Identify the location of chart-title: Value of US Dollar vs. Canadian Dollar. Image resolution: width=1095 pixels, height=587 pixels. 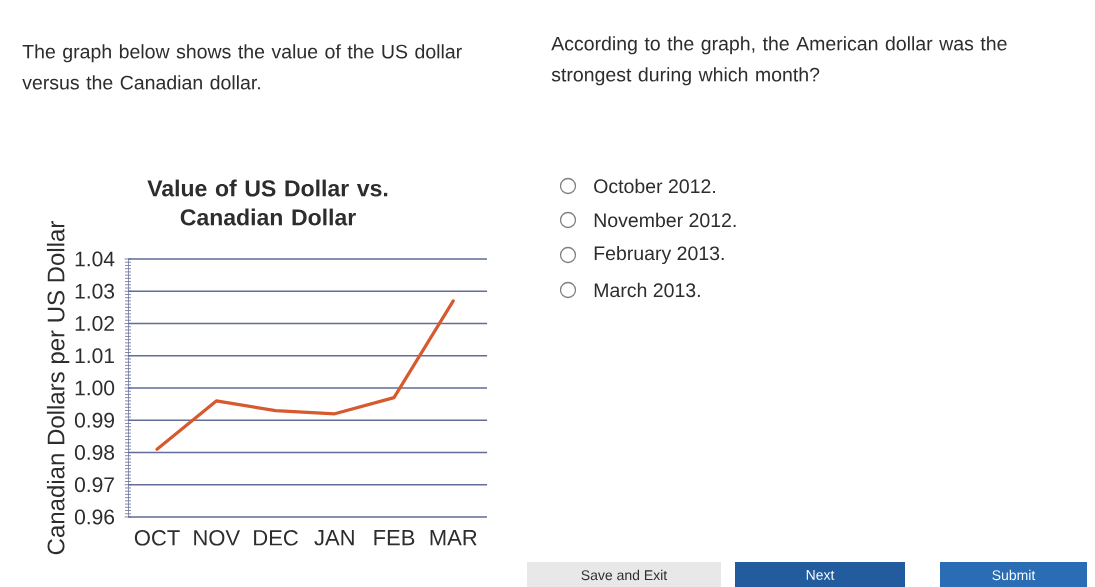
(267, 202).